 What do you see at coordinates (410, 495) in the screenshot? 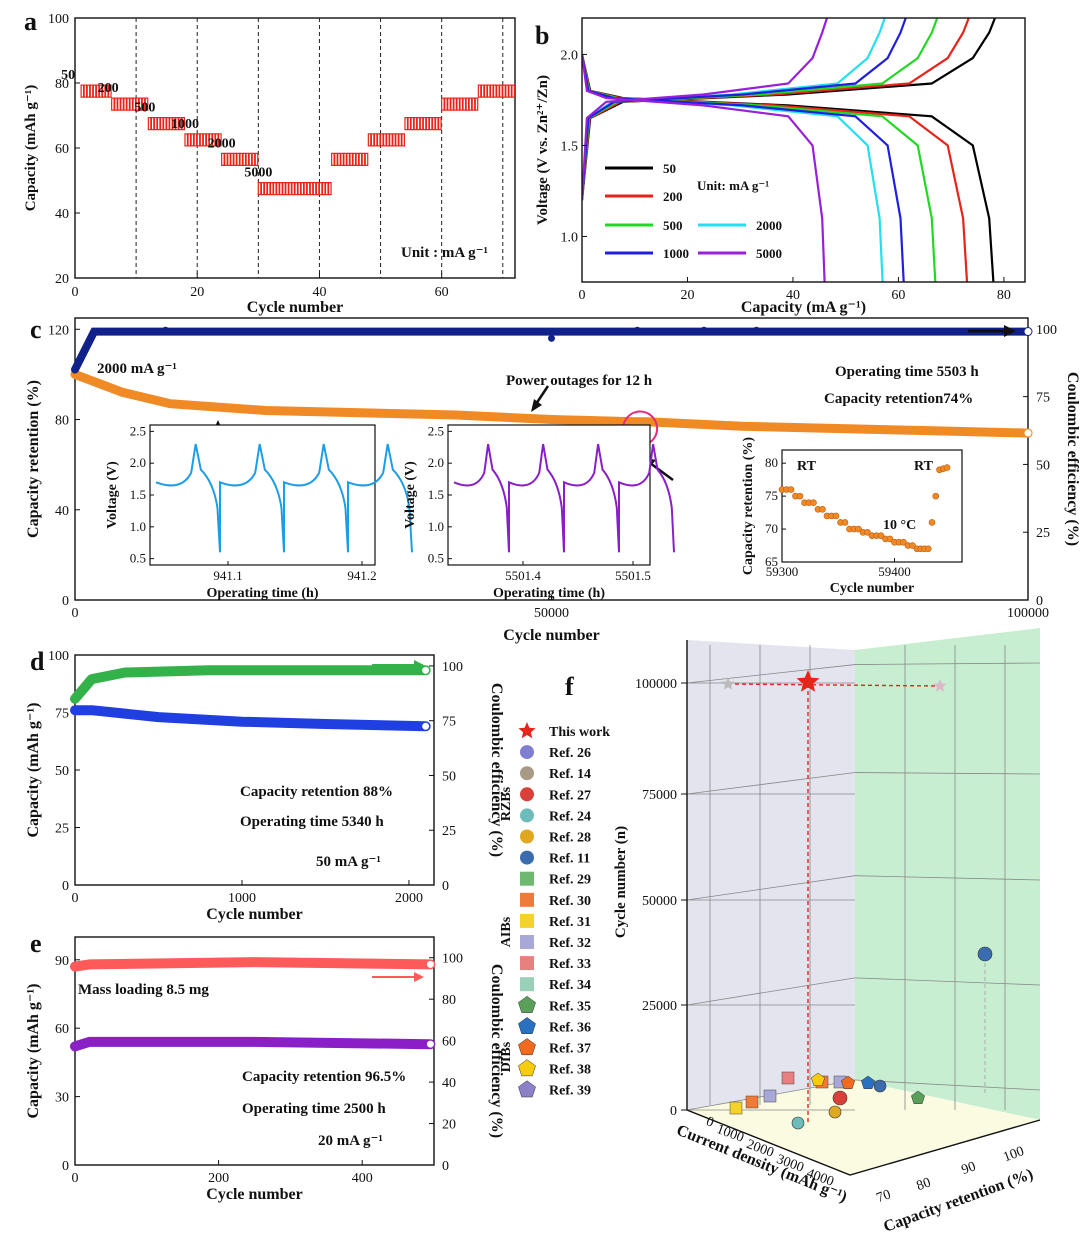
I see `inset-y-label: Voltage (V)` at bounding box center [410, 495].